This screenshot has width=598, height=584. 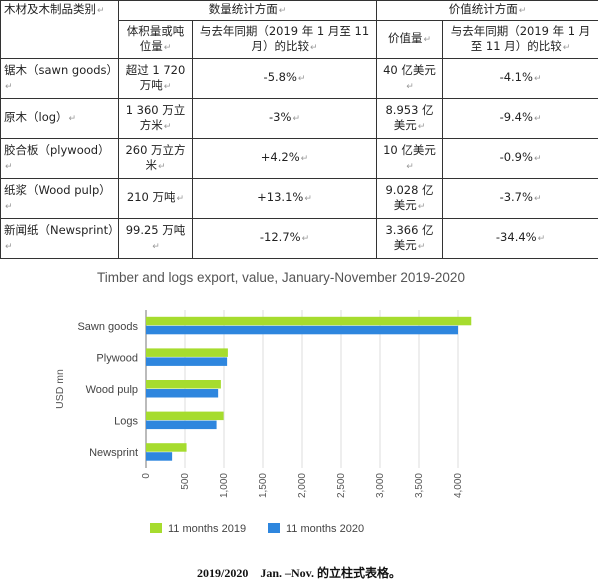 What do you see at coordinates (458, 485) in the screenshot?
I see `x-tick-label: 4,000` at bounding box center [458, 485].